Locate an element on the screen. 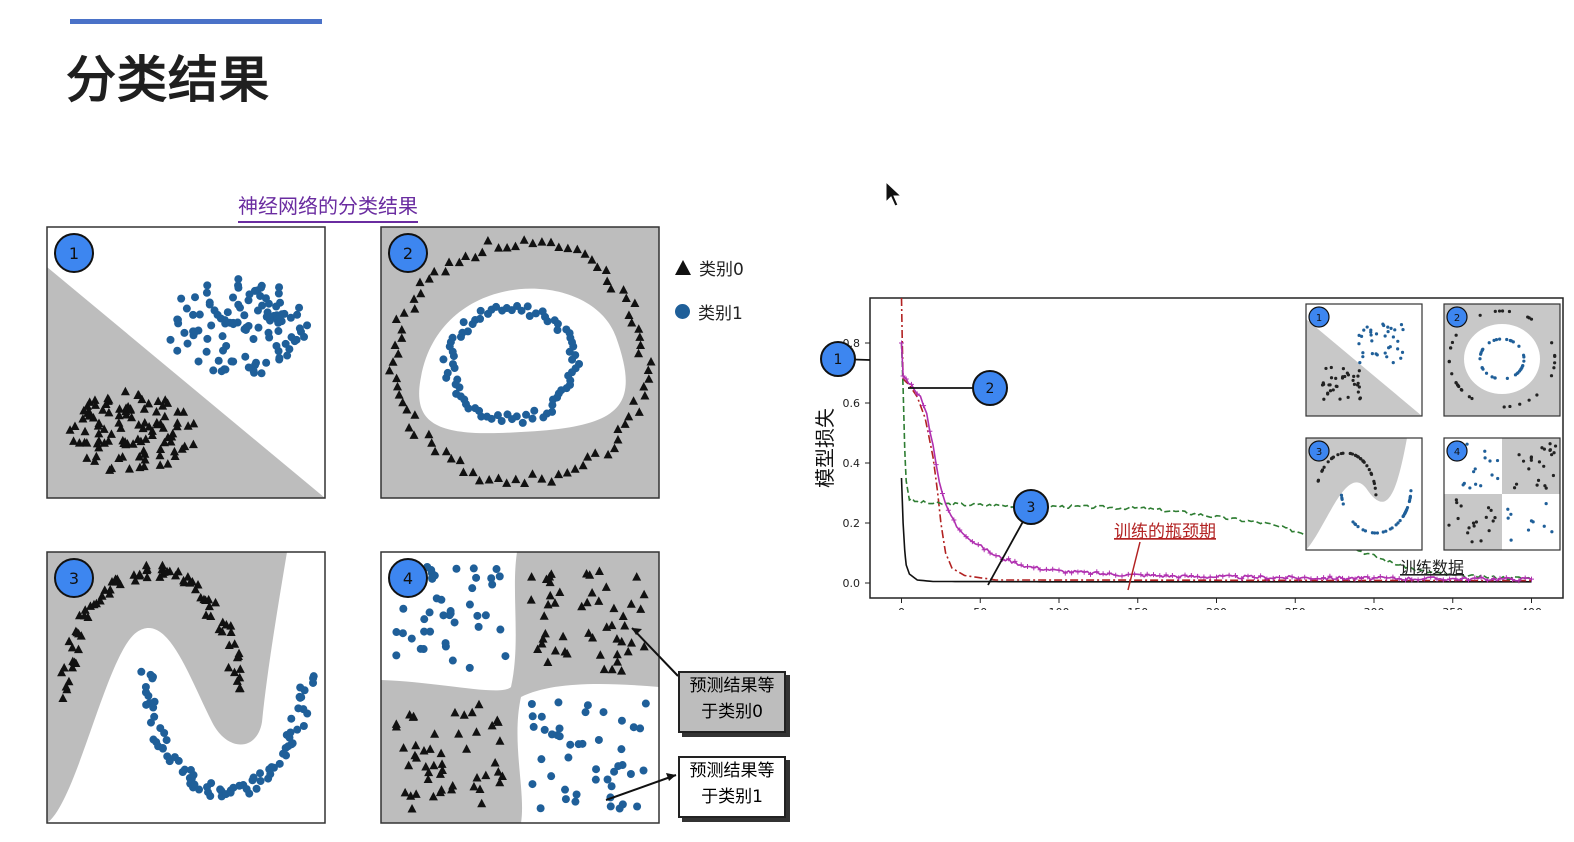  x-tick-label: 200 is located at coordinates (1216, 608).